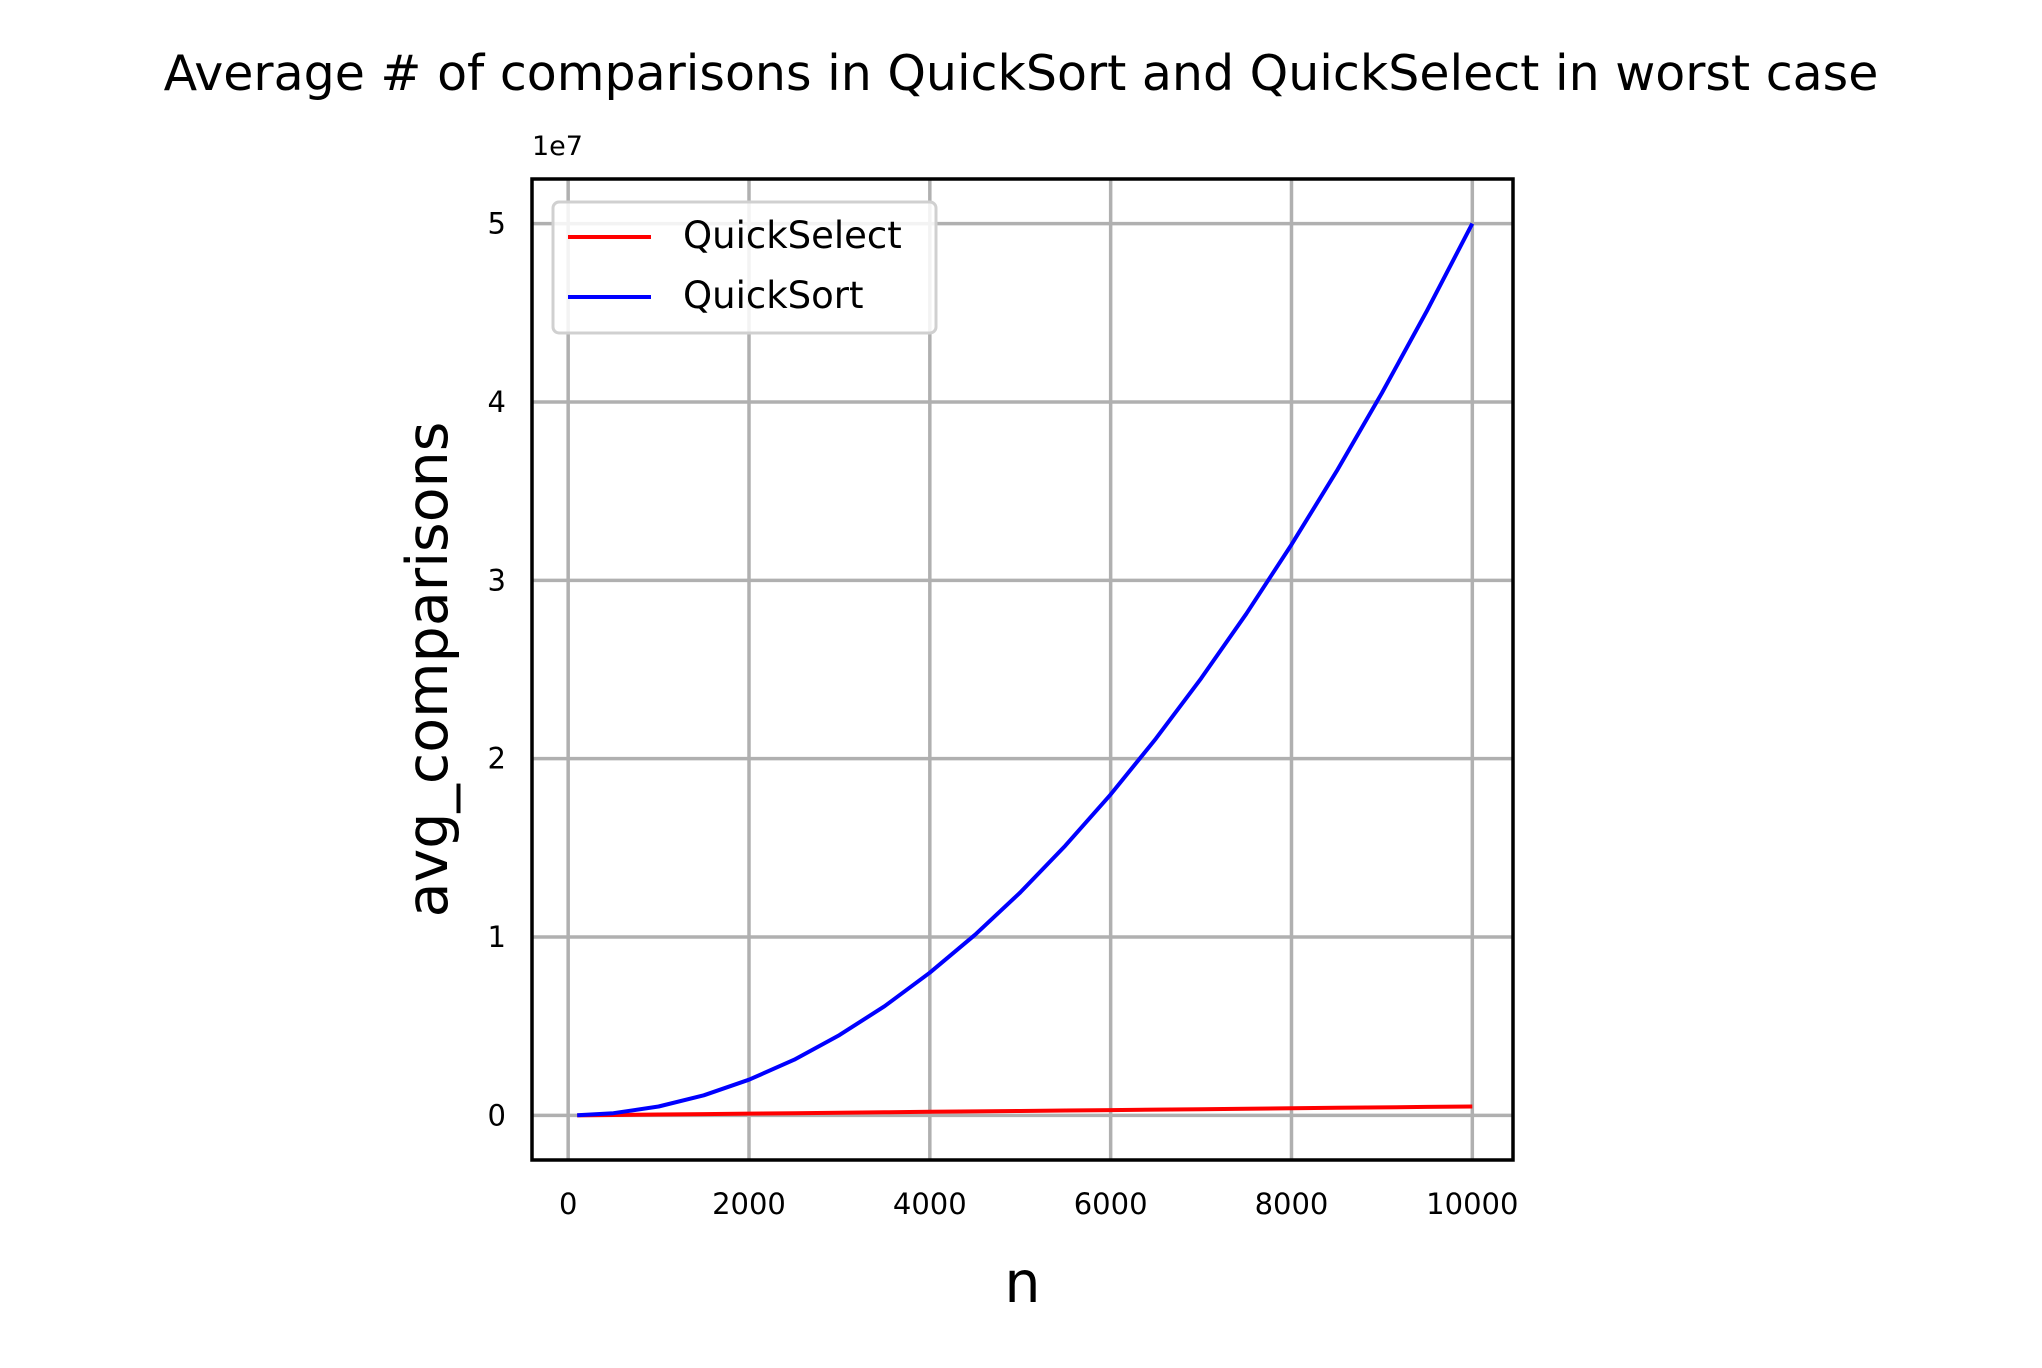 This screenshot has width=2042, height=1368. What do you see at coordinates (773, 295) in the screenshot?
I see `legend-label: QuickSort` at bounding box center [773, 295].